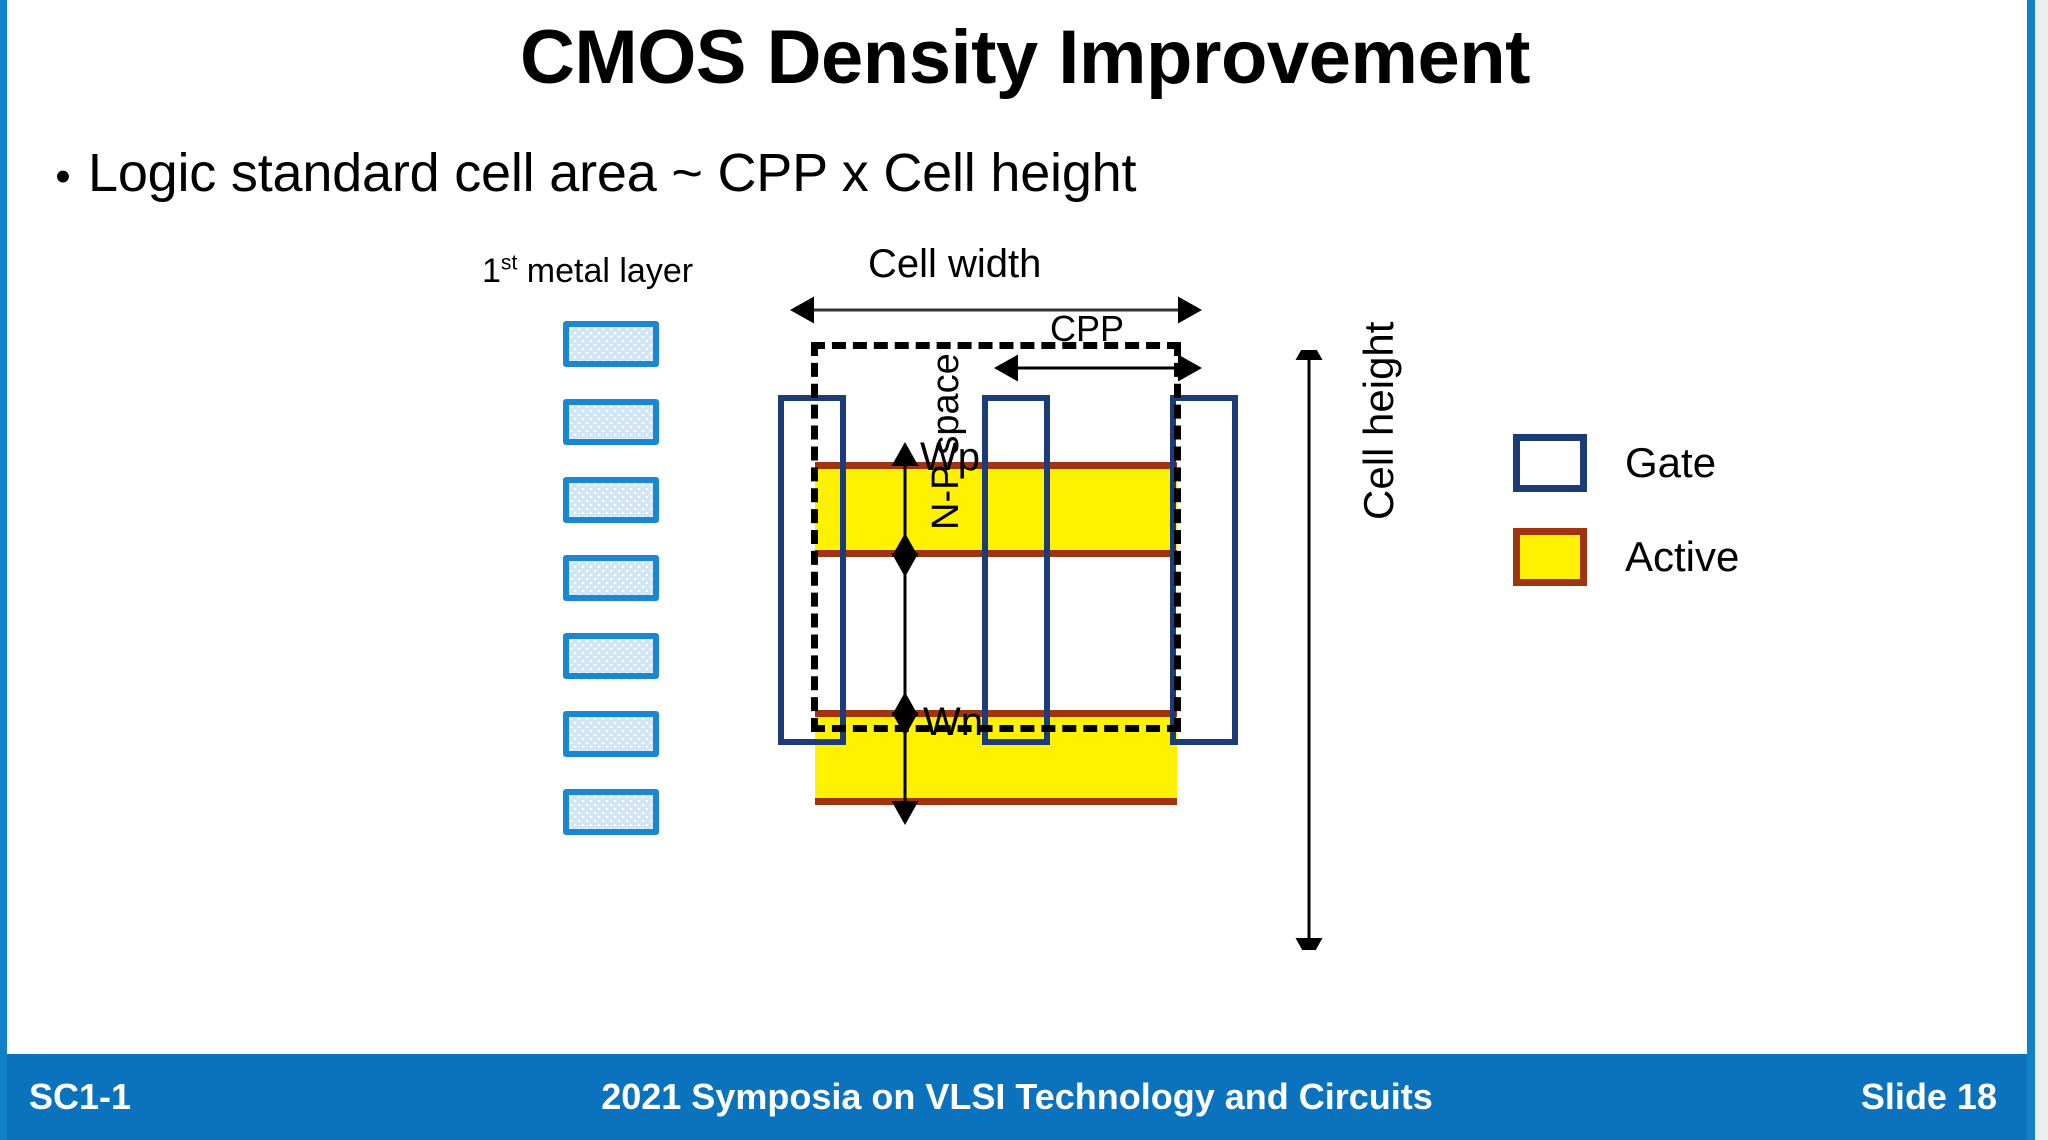  What do you see at coordinates (1682, 556) in the screenshot?
I see `legend-label-active: Active` at bounding box center [1682, 556].